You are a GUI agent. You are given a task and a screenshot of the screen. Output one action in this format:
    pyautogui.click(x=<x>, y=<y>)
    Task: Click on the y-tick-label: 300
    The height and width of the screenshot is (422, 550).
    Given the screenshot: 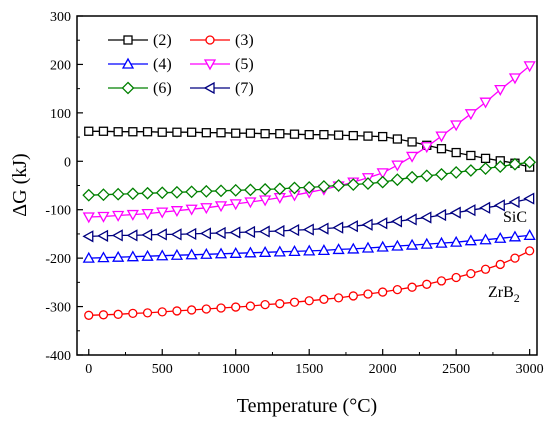 What is the action you would take?
    pyautogui.click(x=60, y=17)
    